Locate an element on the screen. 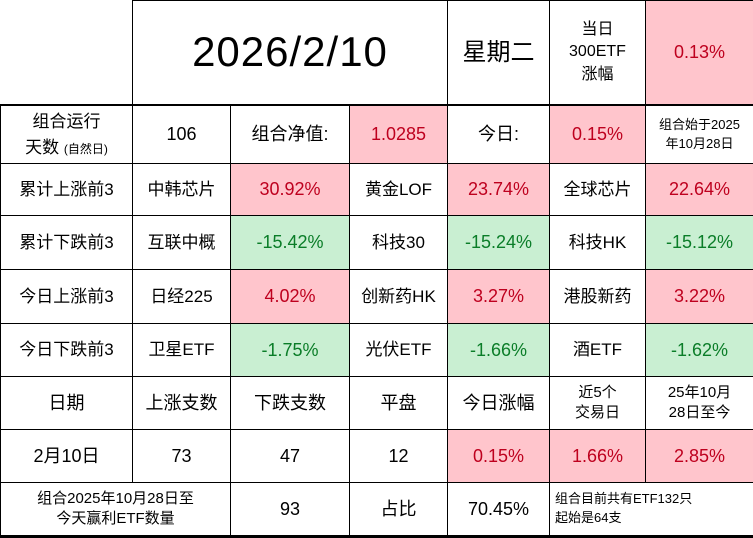  run-days-word: 天数 is located at coordinates (42, 147).